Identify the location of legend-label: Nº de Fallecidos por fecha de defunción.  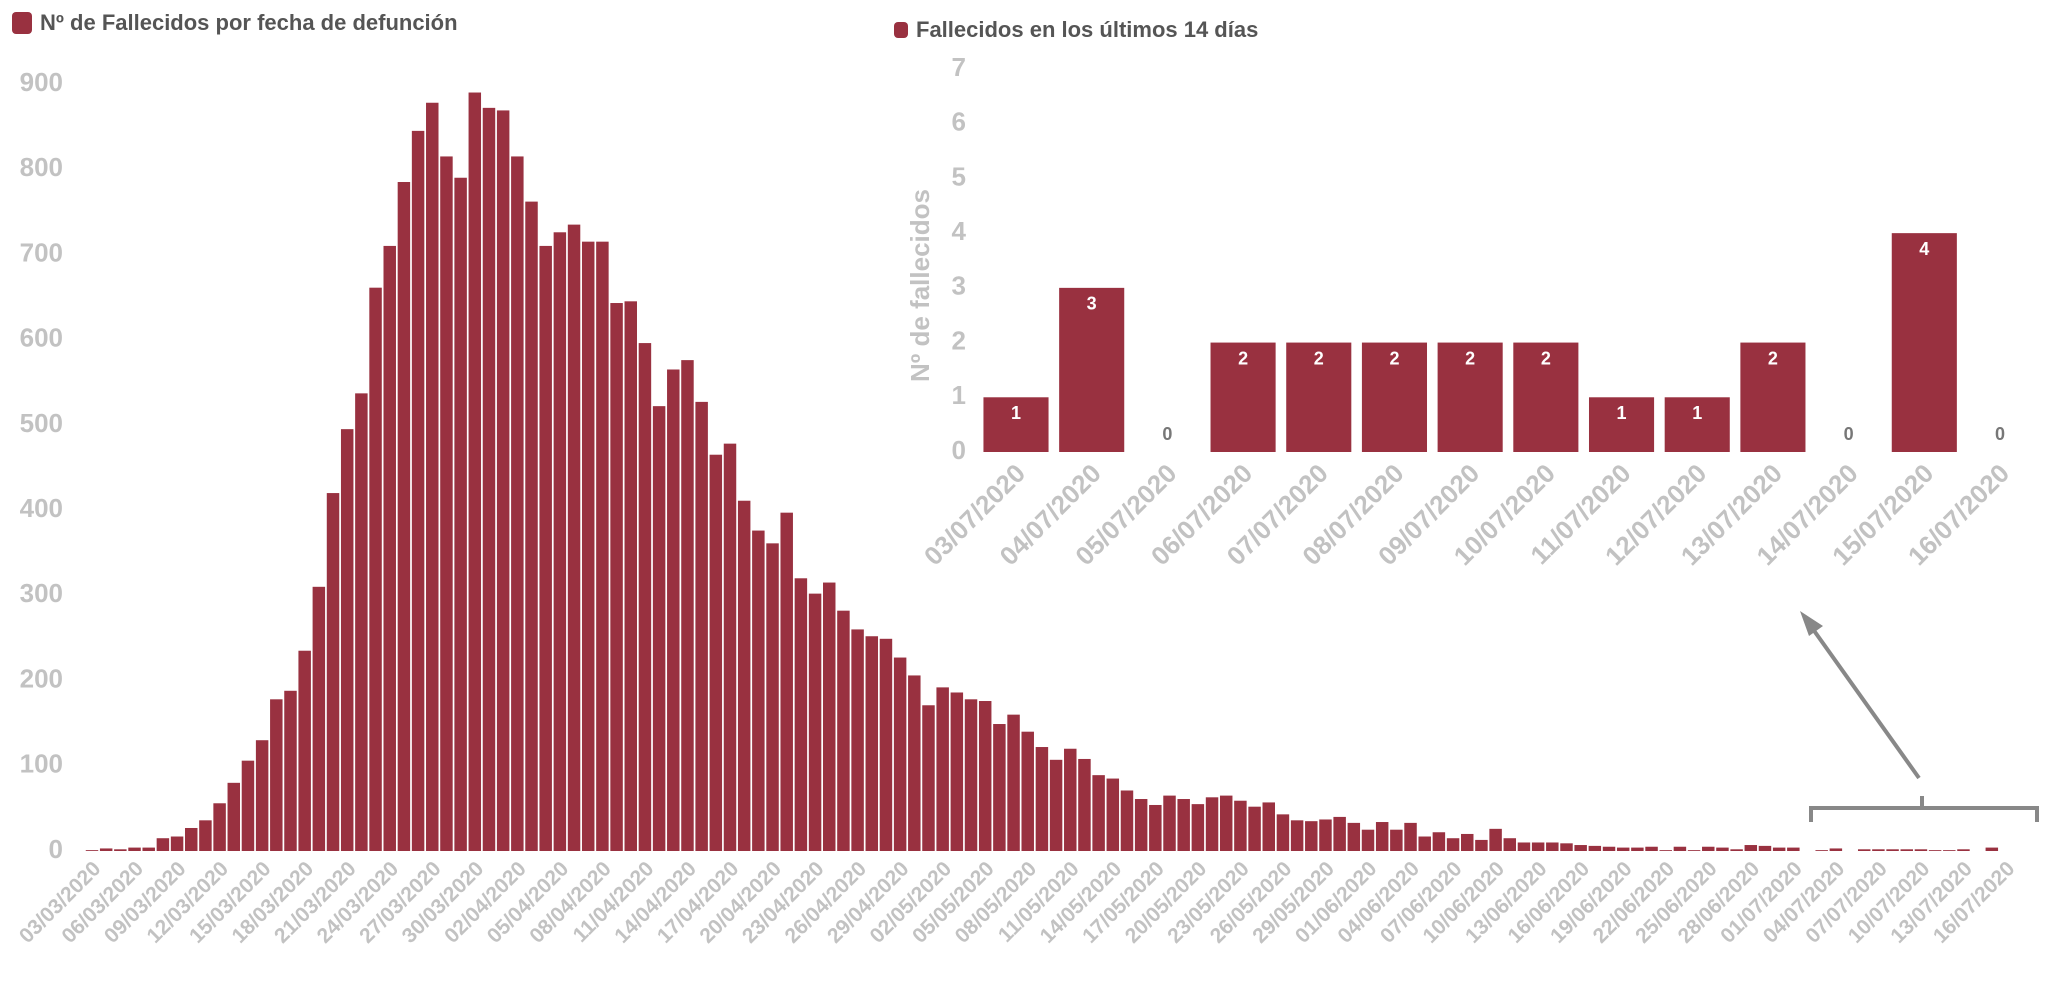
(249, 22).